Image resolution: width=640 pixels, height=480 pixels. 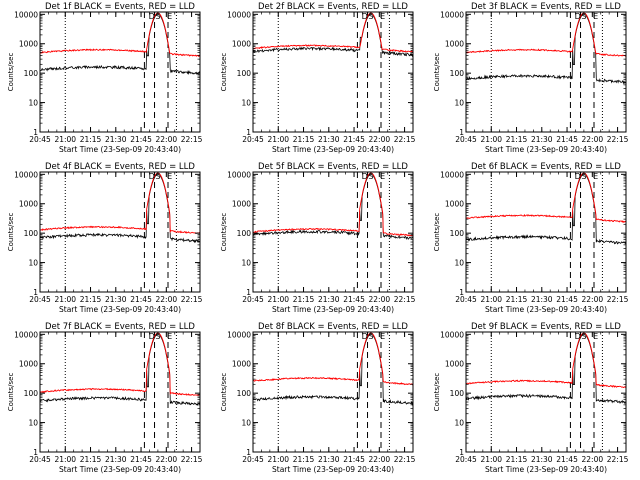 I want to click on chart-title: Det 3f BLACK = Events, RED = LLD, so click(x=546, y=7).